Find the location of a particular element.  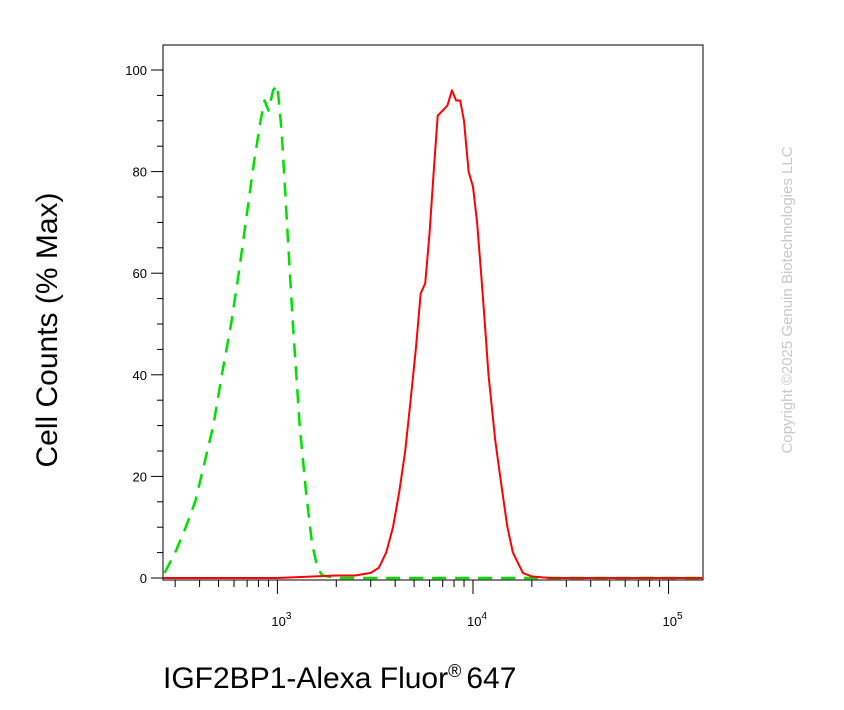

x-axis-ticks: 10³ 10⁴ 10⁵ is located at coordinates (428, 604).